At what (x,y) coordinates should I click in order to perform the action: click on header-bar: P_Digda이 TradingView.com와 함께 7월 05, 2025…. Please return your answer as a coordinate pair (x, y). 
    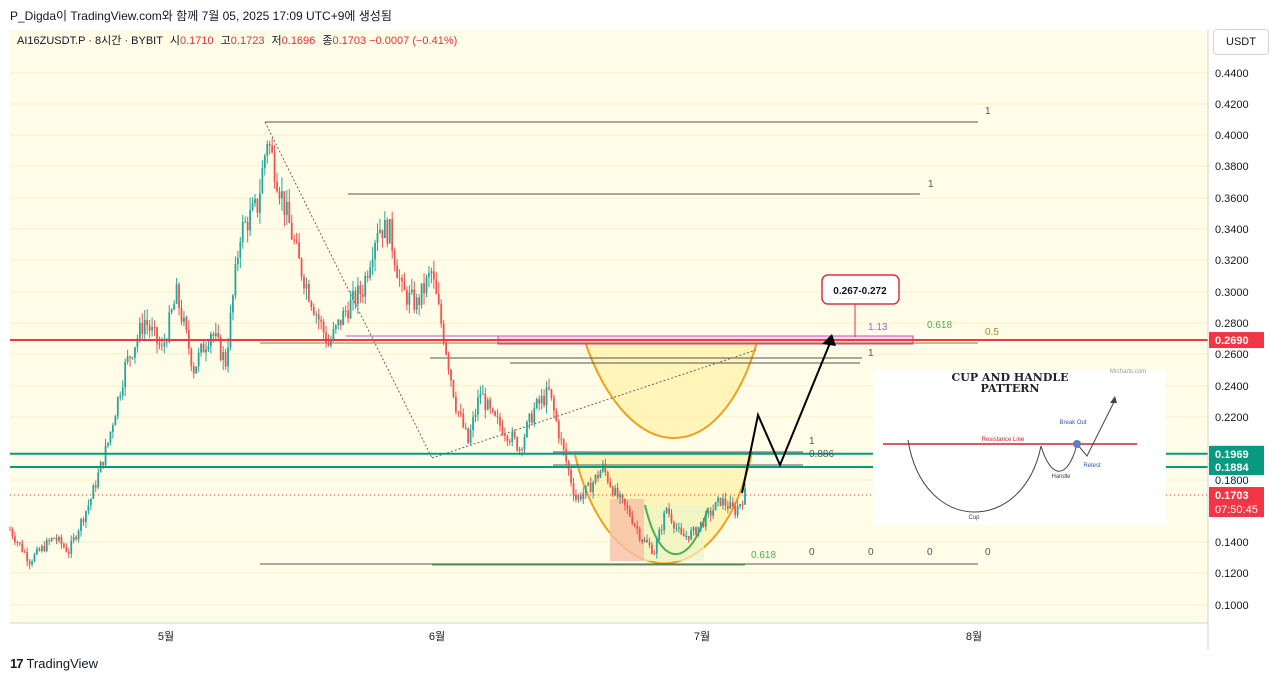
    Looking at the image, I should click on (640, 15).